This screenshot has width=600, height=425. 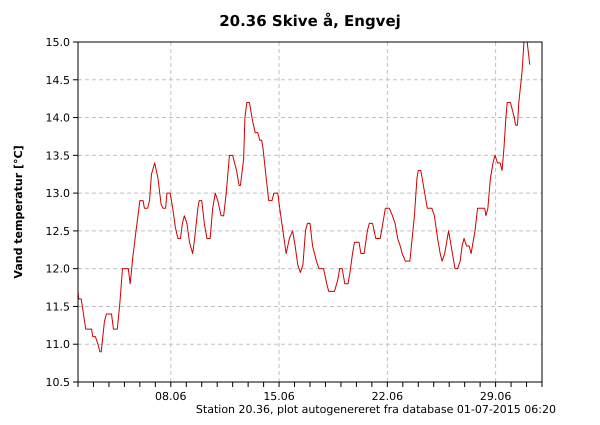 What do you see at coordinates (58, 118) in the screenshot?
I see `y-tick-label: 14.0` at bounding box center [58, 118].